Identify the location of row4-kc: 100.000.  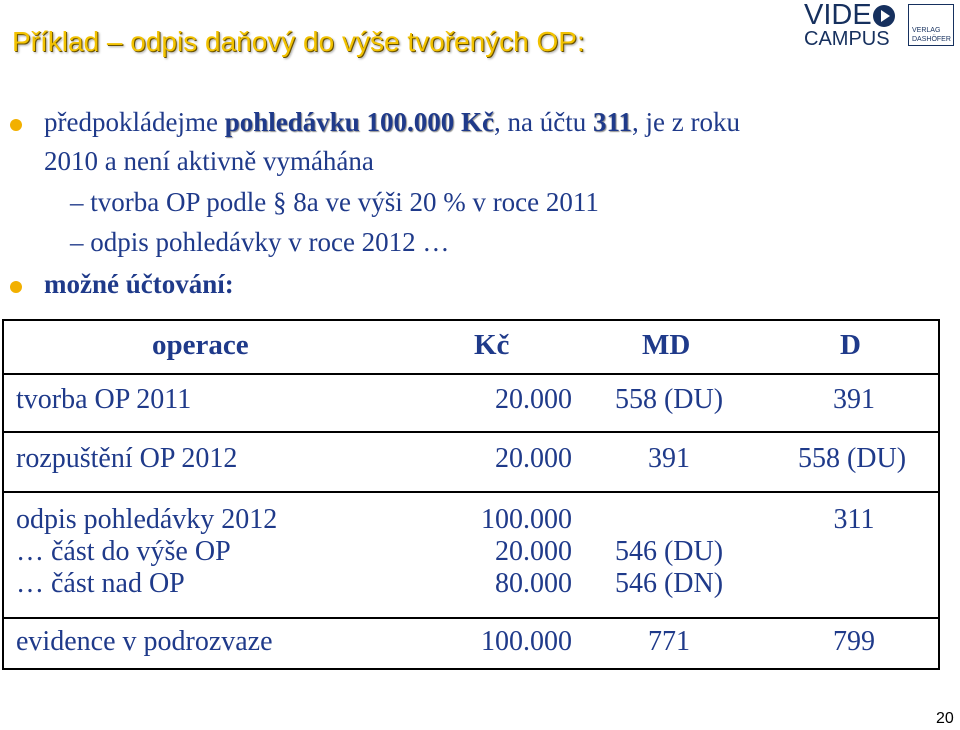
(526, 641).